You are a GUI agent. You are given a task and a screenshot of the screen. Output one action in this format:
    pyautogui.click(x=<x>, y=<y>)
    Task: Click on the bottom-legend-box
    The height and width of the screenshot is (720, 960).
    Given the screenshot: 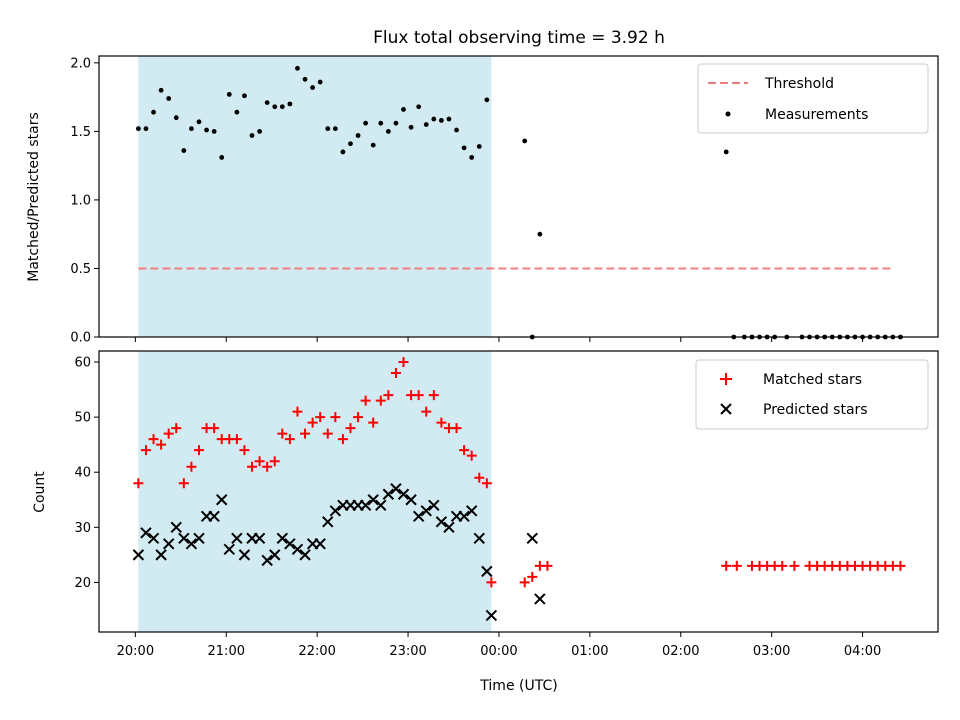 What is the action you would take?
    pyautogui.click(x=812, y=394)
    